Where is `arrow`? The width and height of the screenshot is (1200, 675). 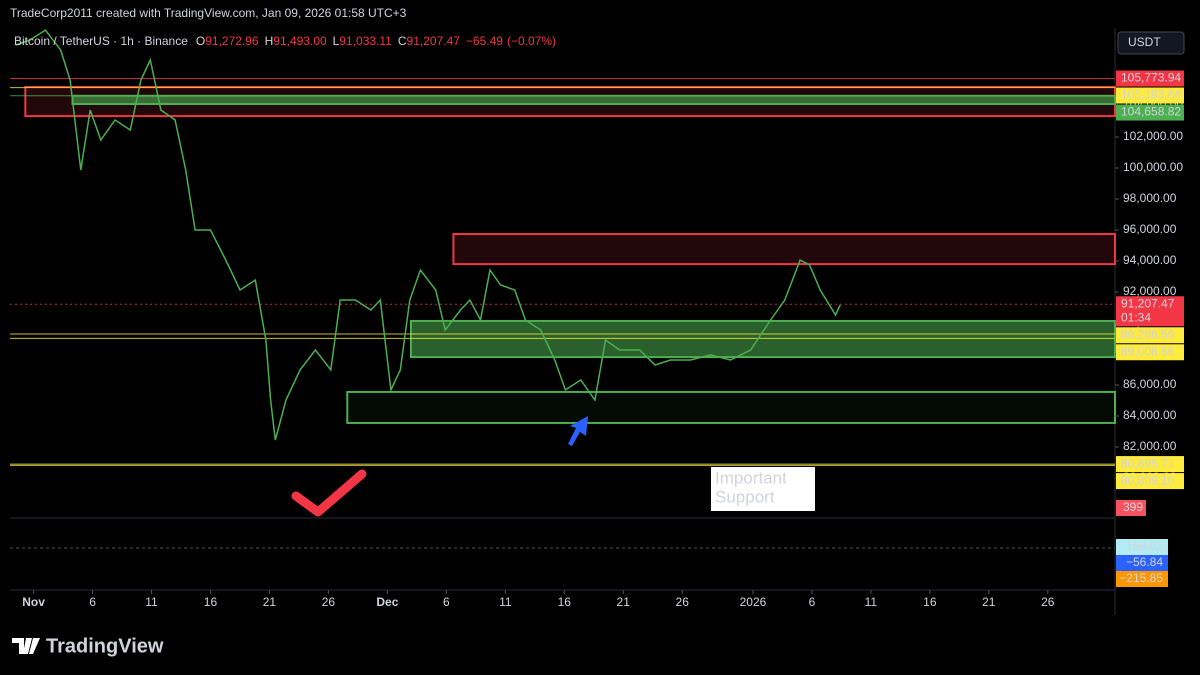
arrow is located at coordinates (578, 431).